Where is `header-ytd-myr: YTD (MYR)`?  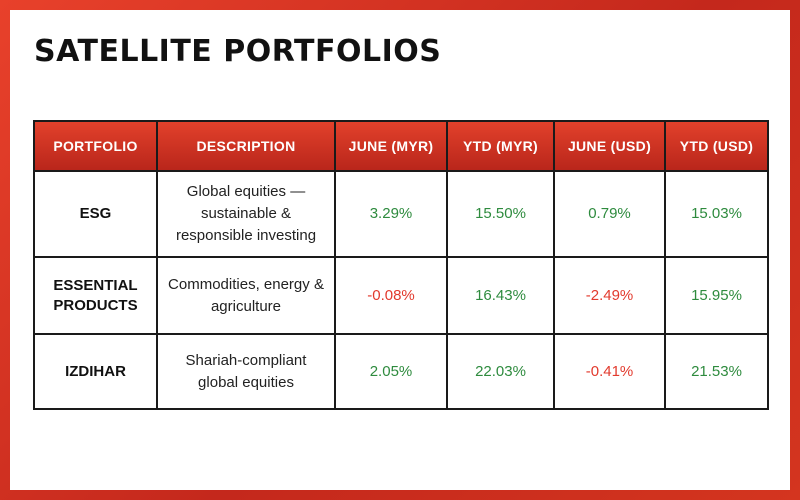
header-ytd-myr: YTD (MYR) is located at coordinates (500, 146).